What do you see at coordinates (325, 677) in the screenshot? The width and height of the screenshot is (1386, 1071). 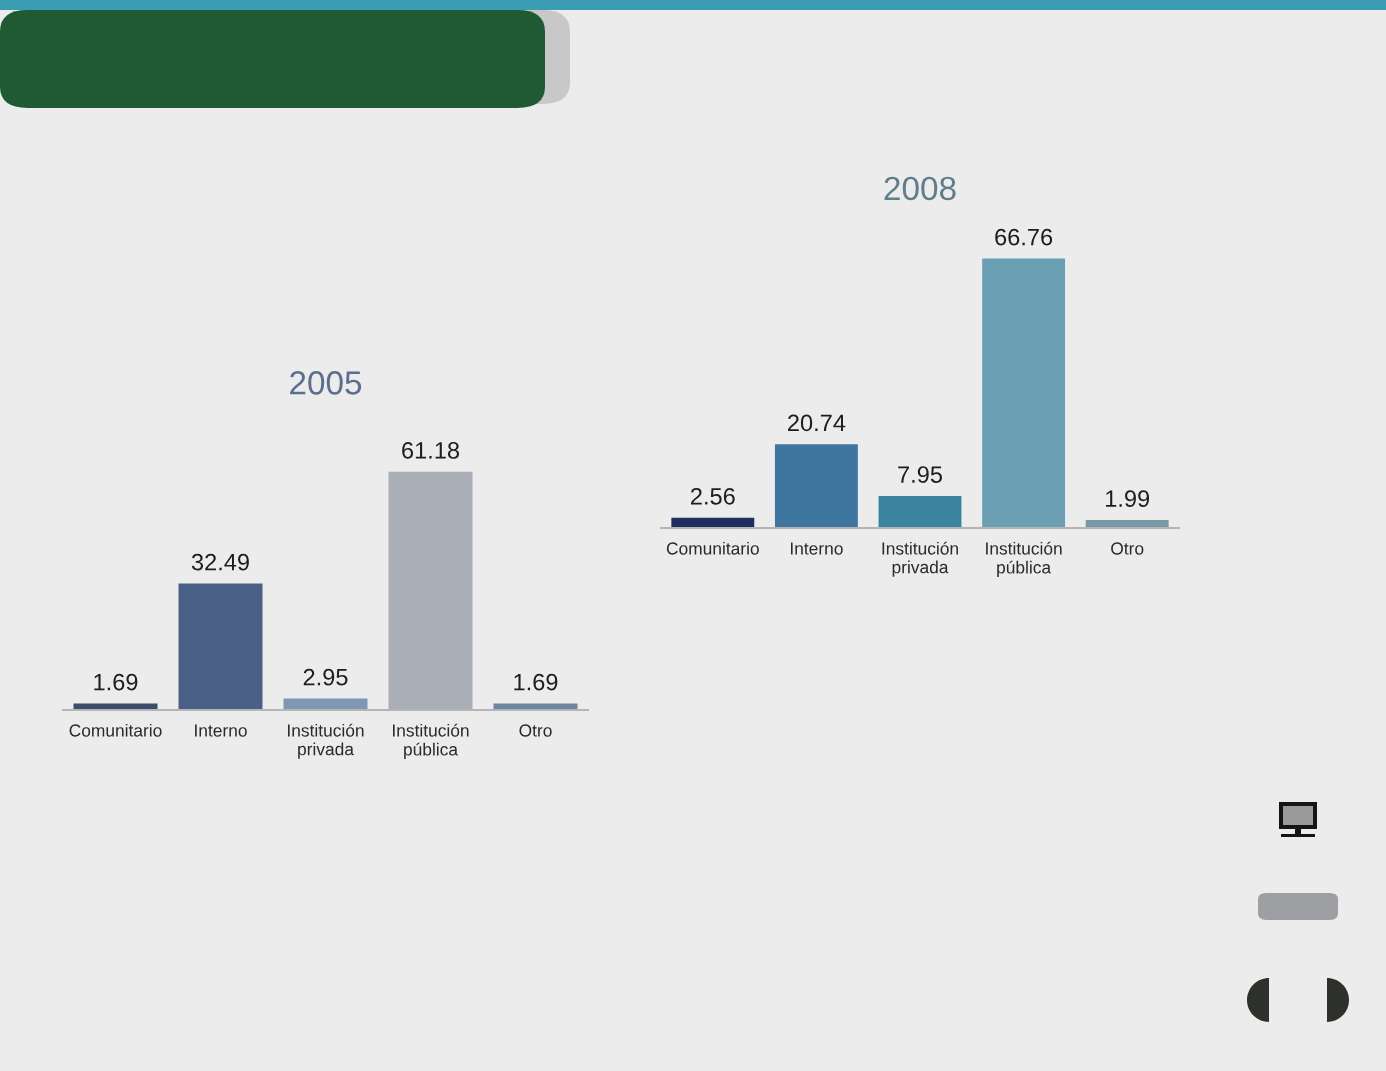 I see `data-label: 2.95` at bounding box center [325, 677].